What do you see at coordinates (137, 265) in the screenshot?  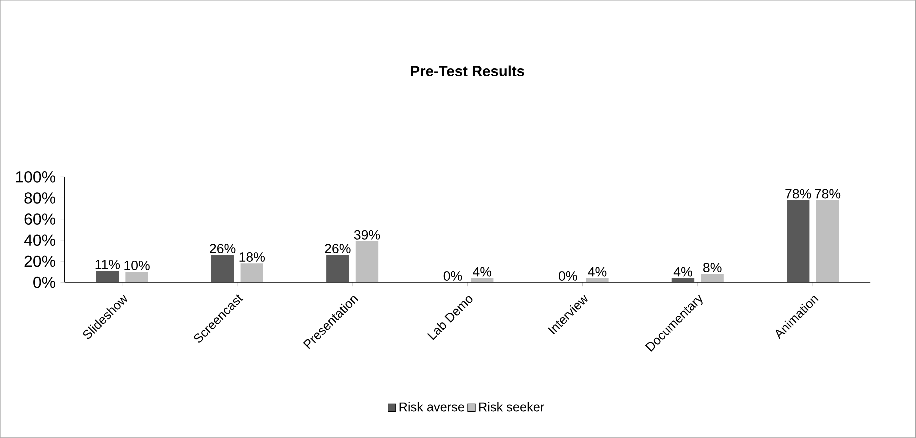 I see `data-label: 10%` at bounding box center [137, 265].